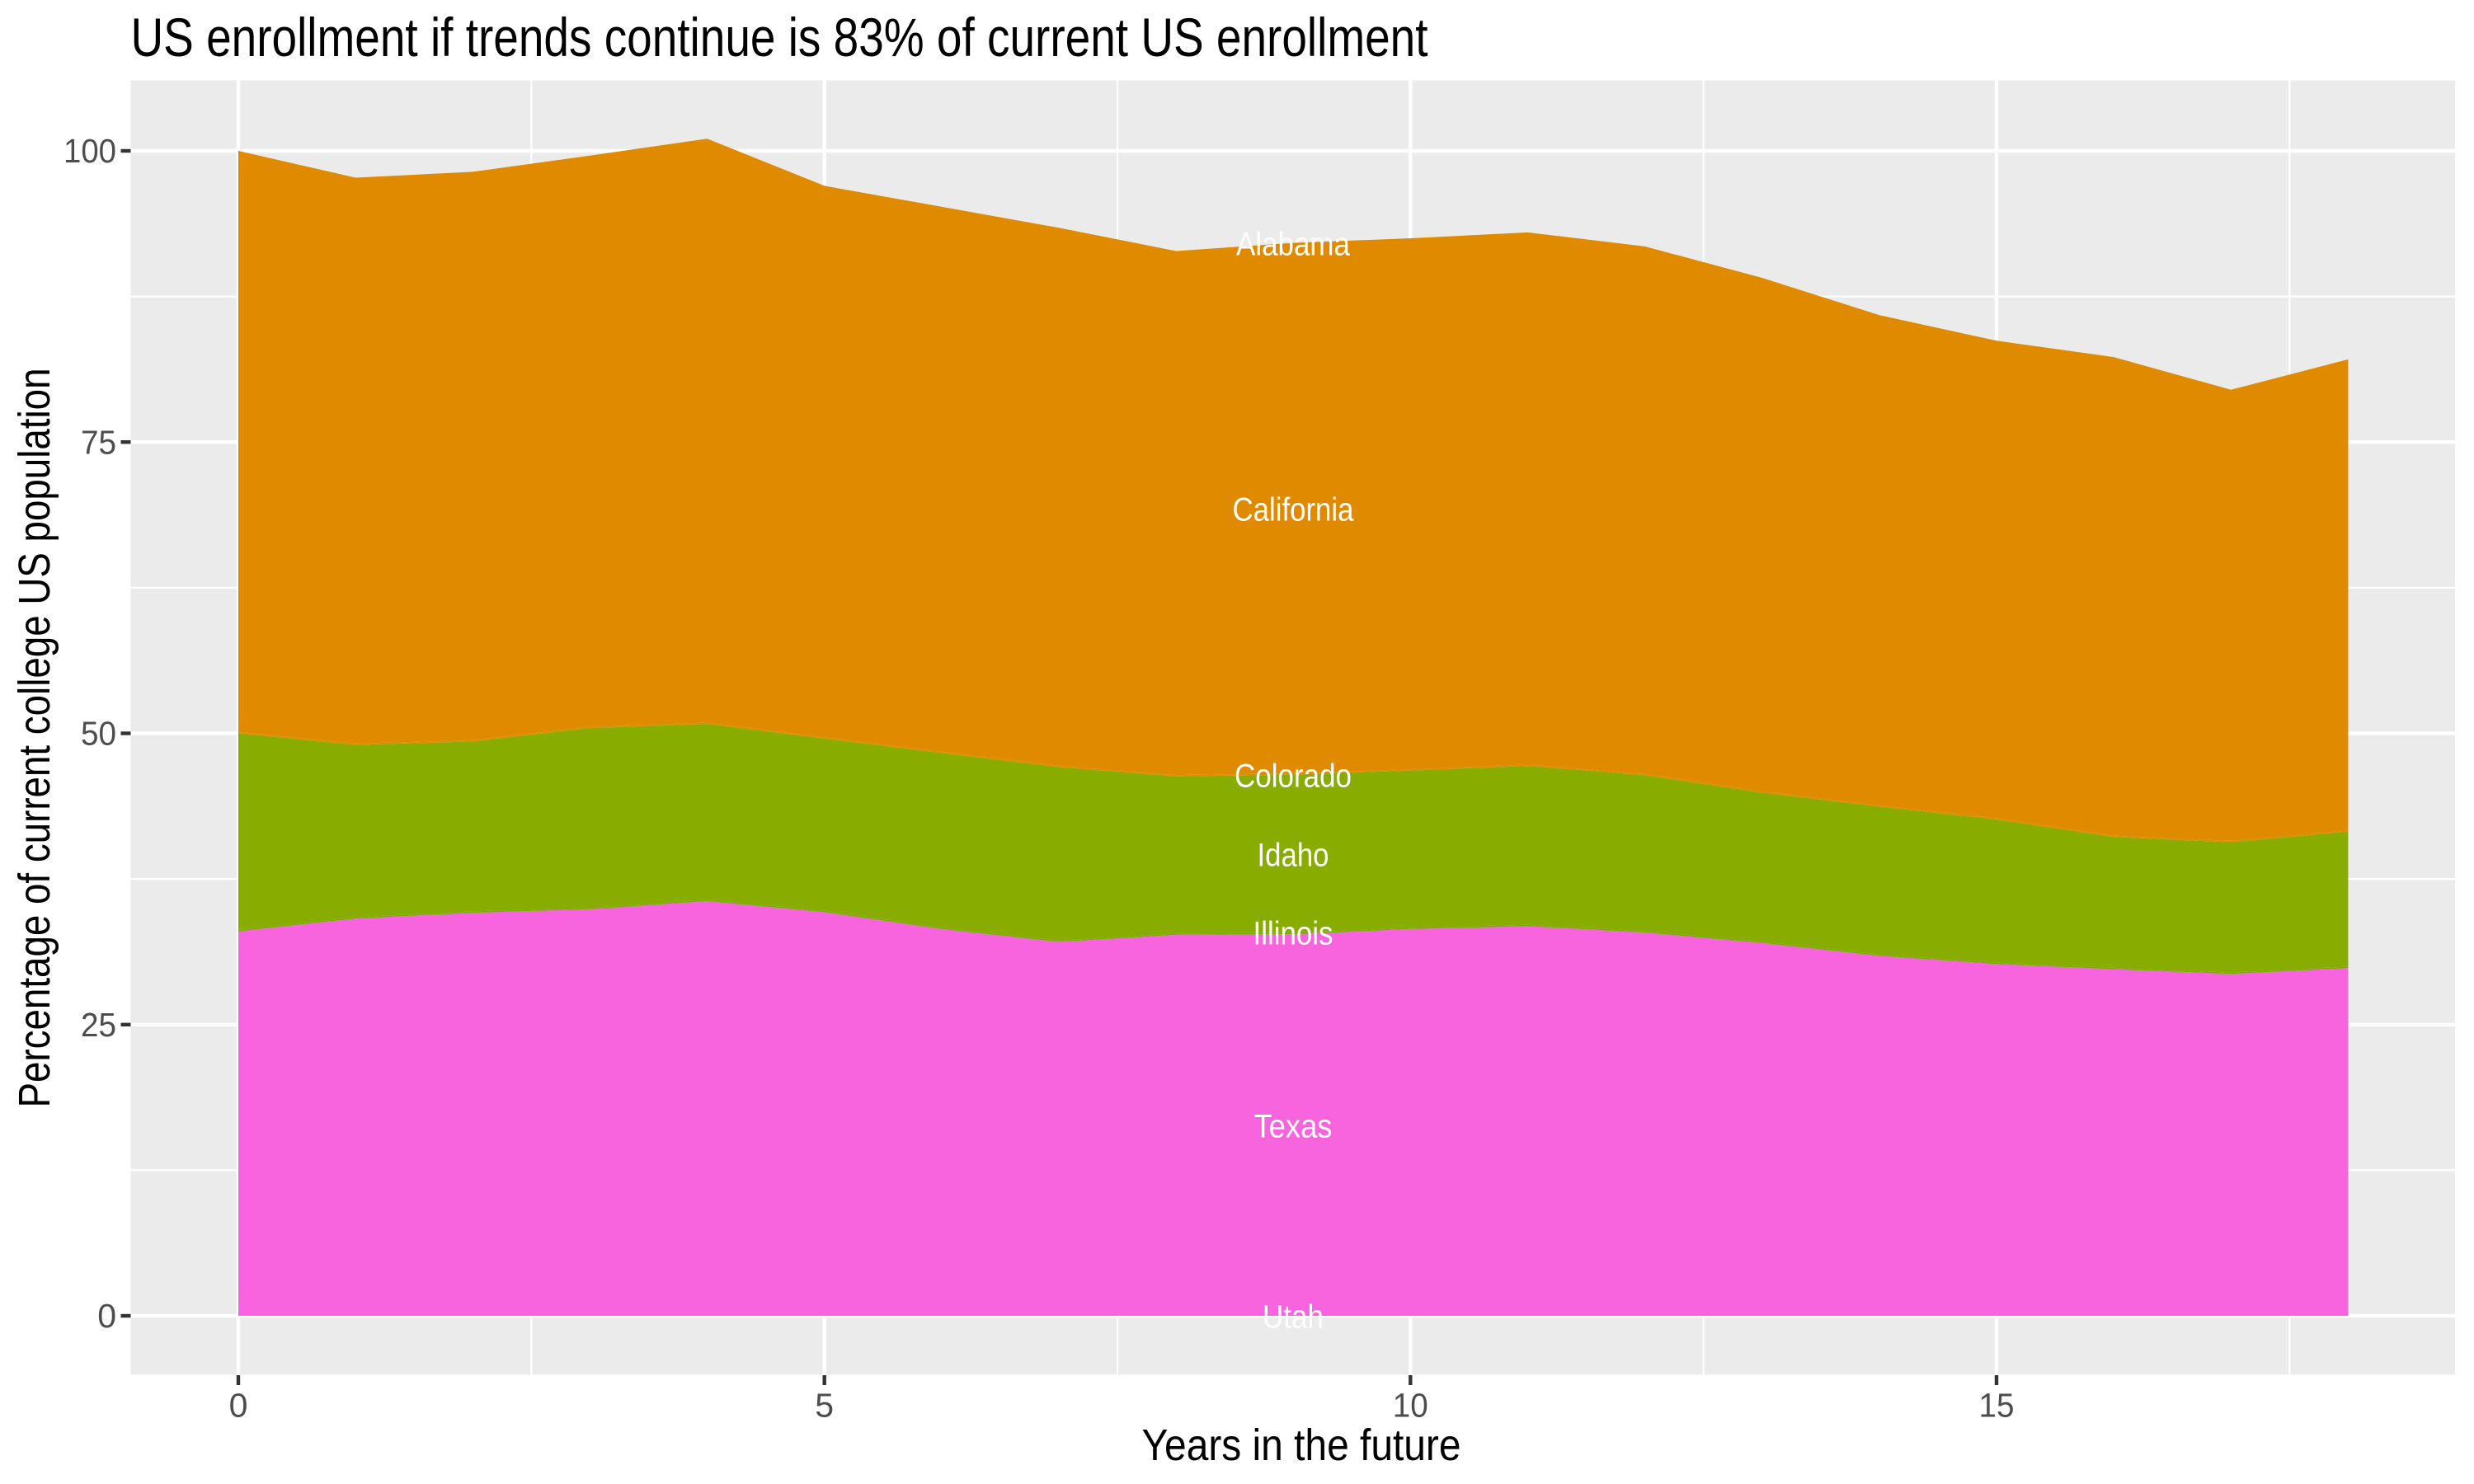 The height and width of the screenshot is (1484, 2474). What do you see at coordinates (1293, 245) in the screenshot?
I see `svg-text: Alabama` at bounding box center [1293, 245].